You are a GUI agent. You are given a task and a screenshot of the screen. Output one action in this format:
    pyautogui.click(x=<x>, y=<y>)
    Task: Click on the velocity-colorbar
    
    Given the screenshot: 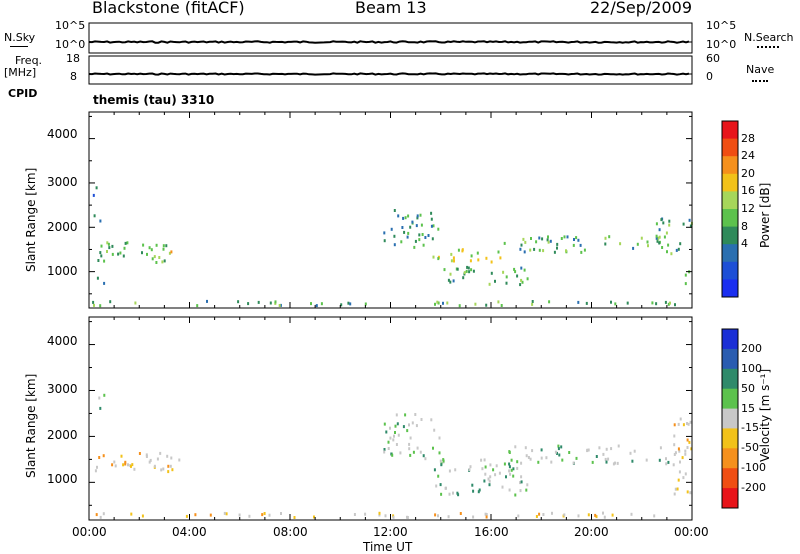 What is the action you would take?
    pyautogui.click(x=730, y=418)
    